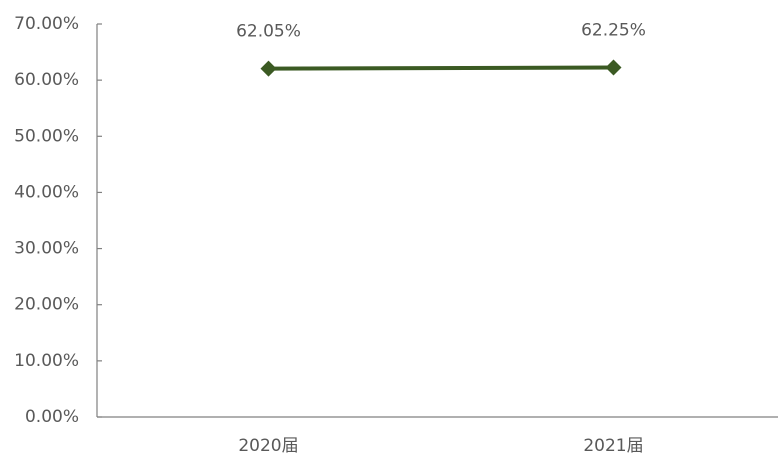  I want to click on line, so click(441, 68).